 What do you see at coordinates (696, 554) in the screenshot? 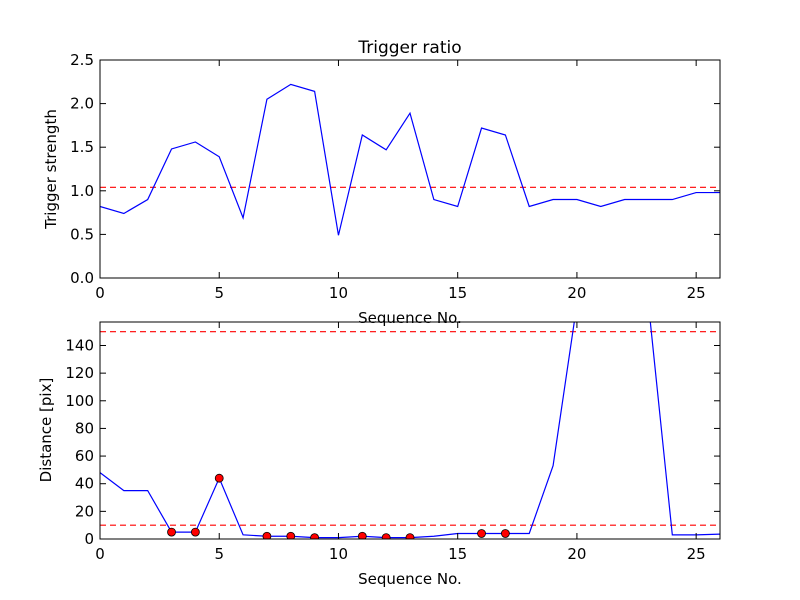
I see `bottom-chart-xtick-label: 25` at bounding box center [696, 554].